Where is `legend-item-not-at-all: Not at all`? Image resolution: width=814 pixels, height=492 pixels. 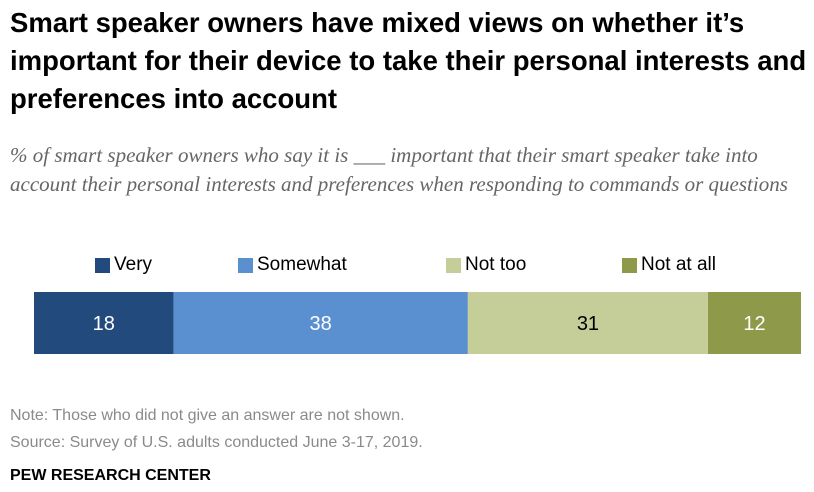
legend-item-not-at-all: Not at all is located at coordinates (669, 265).